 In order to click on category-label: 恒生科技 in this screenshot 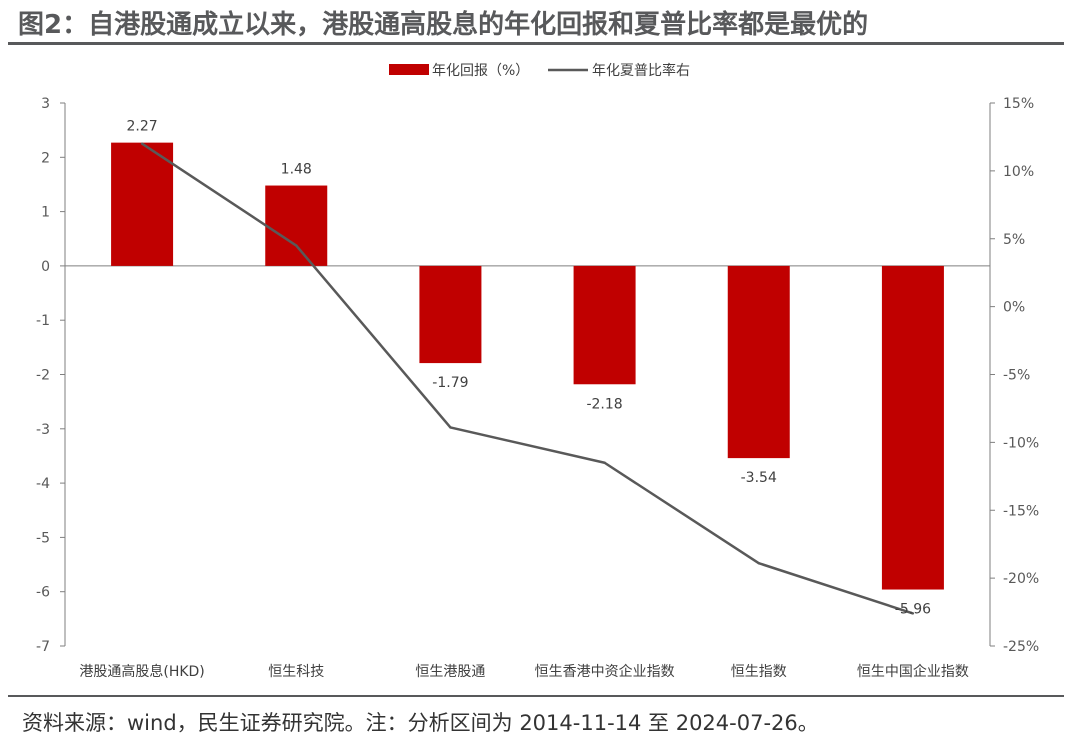, I will do `click(296, 672)`.